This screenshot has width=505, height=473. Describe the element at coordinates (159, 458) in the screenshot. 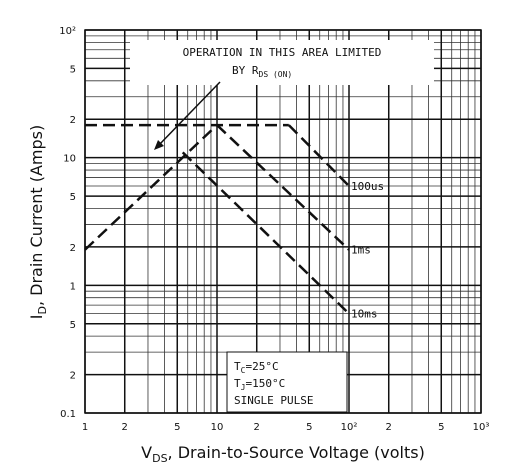

I see `label-sub: DS` at that location.